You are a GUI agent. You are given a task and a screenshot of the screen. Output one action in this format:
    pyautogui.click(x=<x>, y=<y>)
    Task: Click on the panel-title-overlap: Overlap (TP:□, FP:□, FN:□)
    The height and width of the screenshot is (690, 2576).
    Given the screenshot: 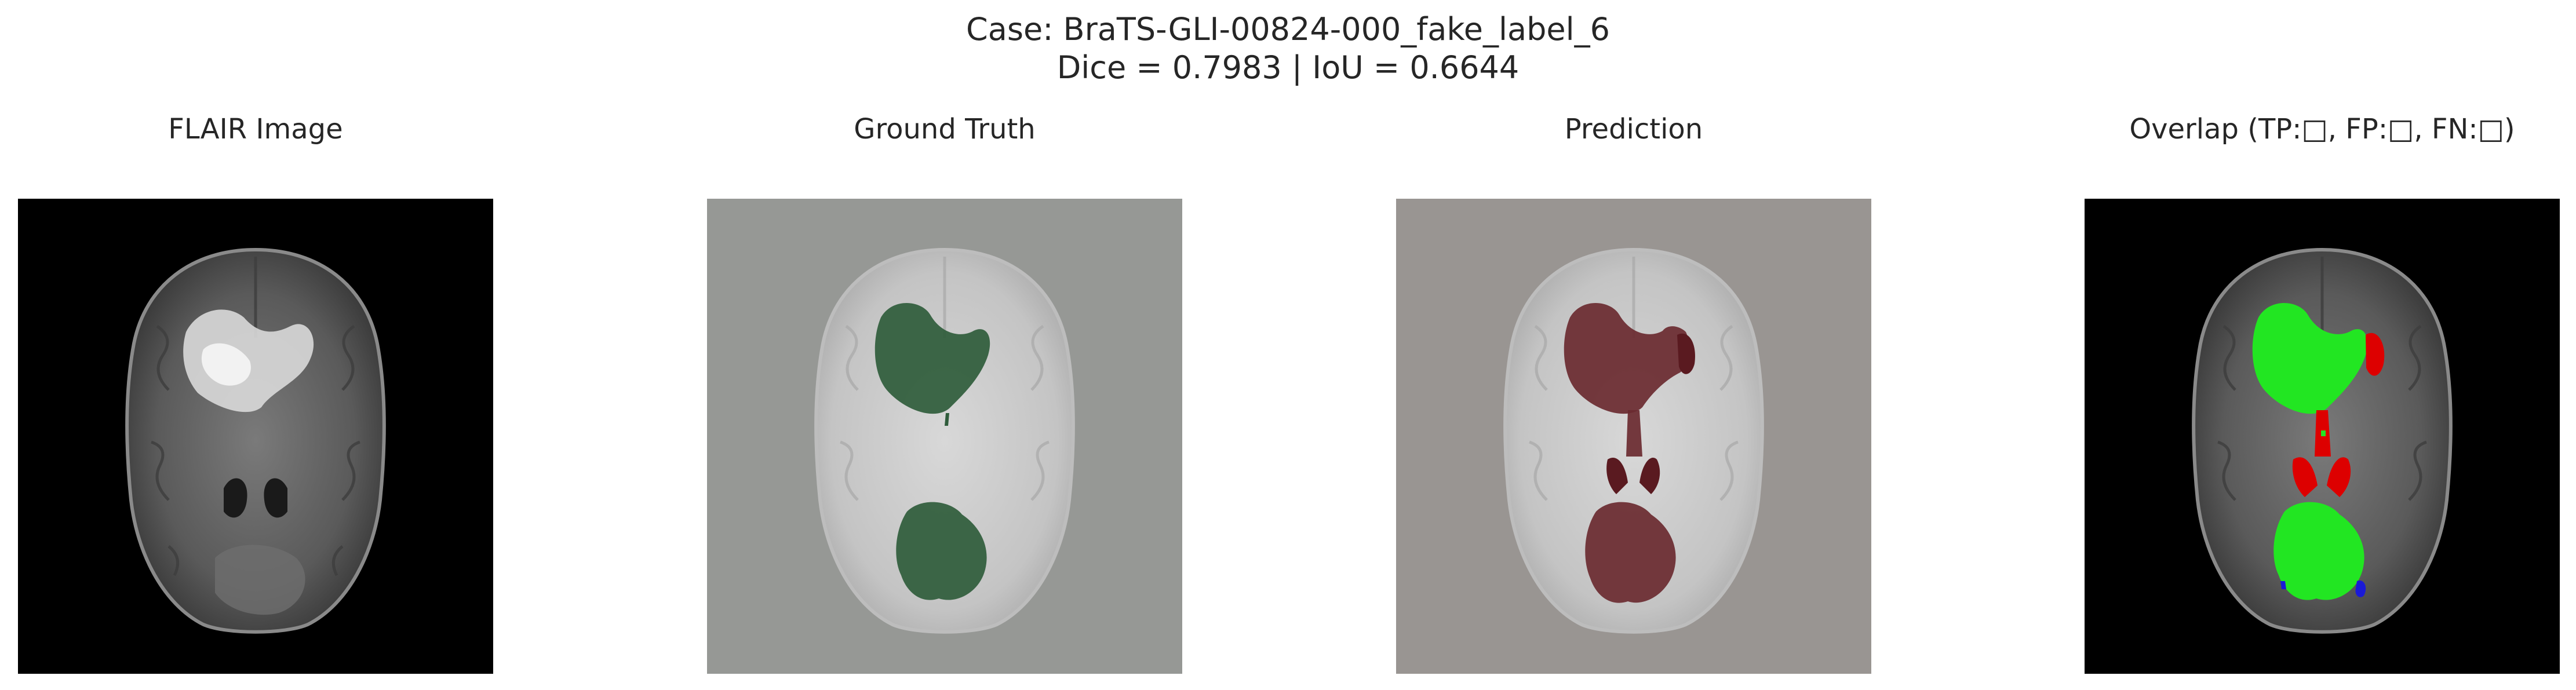 What is the action you would take?
    pyautogui.click(x=2322, y=129)
    